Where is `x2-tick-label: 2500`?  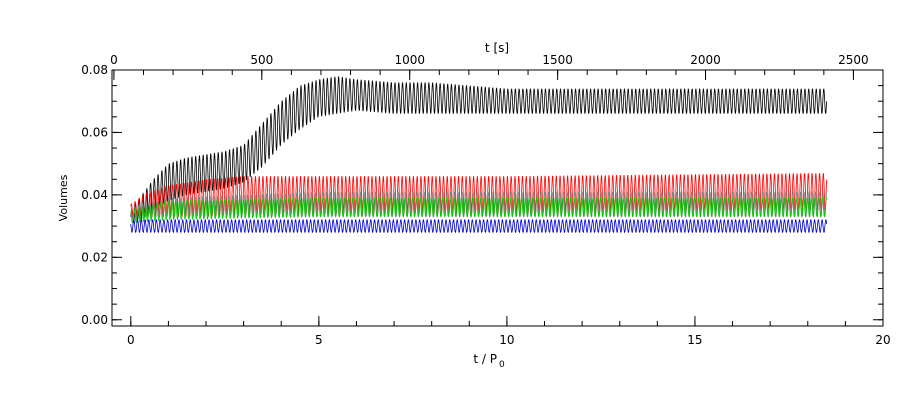
x2-tick-label: 2500 is located at coordinates (853, 60).